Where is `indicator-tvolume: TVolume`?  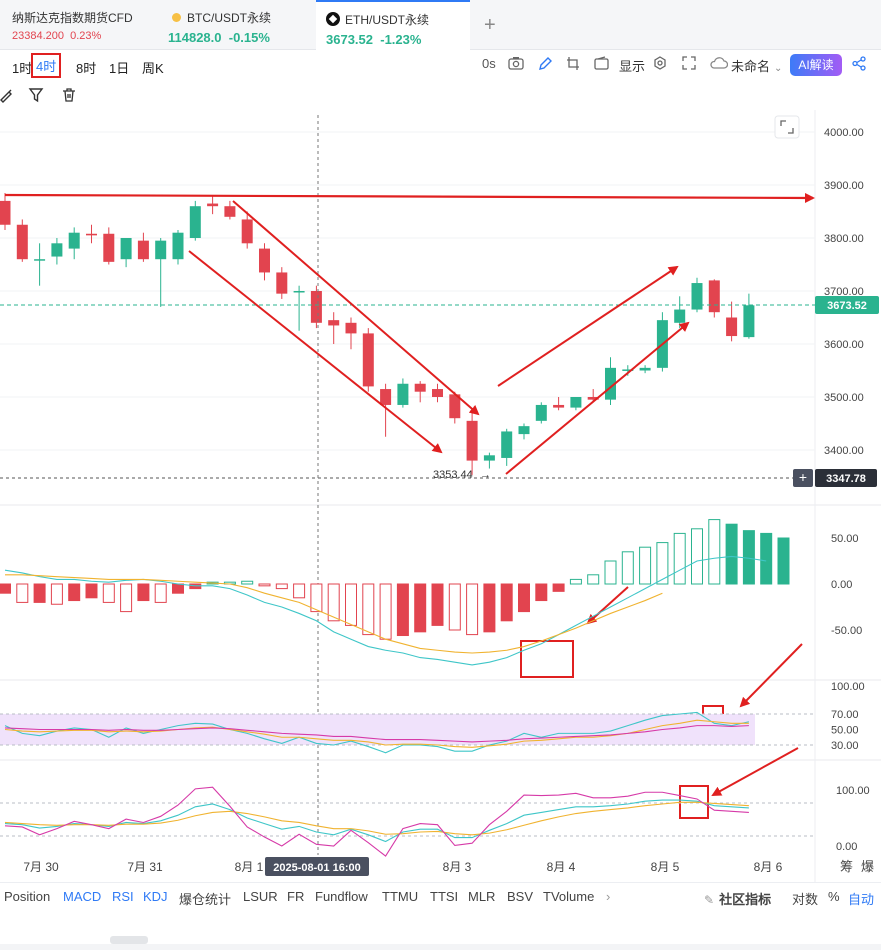
indicator-tvolume: TVolume is located at coordinates (569, 896).